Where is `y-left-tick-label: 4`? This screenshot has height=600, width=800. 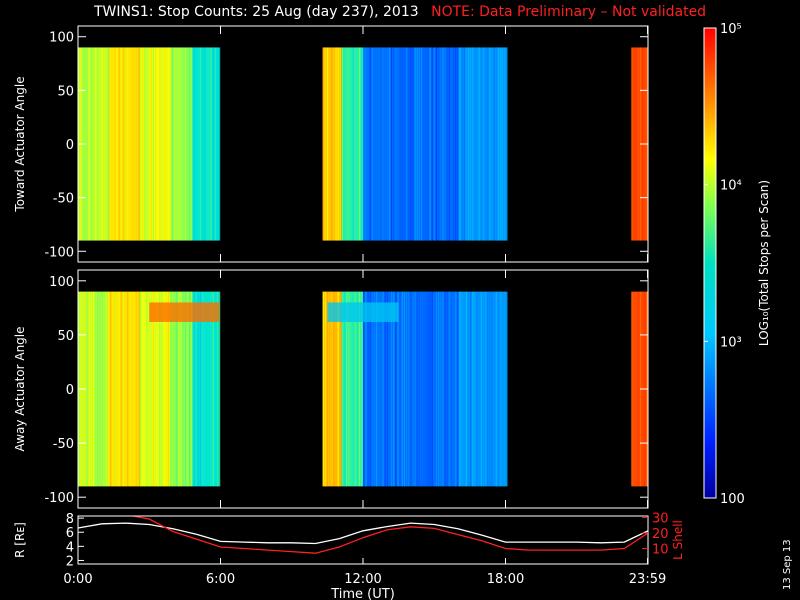
y-left-tick-label: 4 is located at coordinates (70, 547).